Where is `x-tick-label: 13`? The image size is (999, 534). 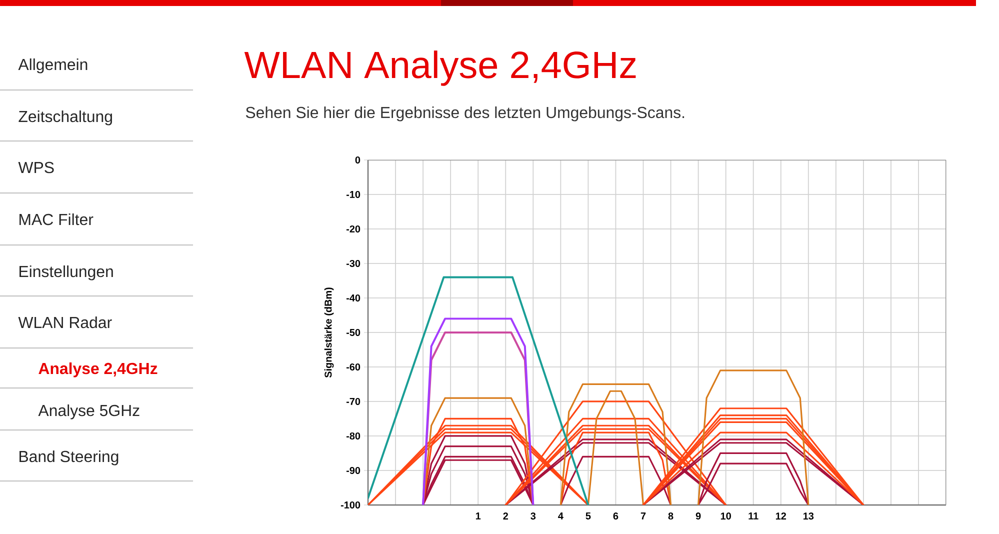 x-tick-label: 13 is located at coordinates (808, 516).